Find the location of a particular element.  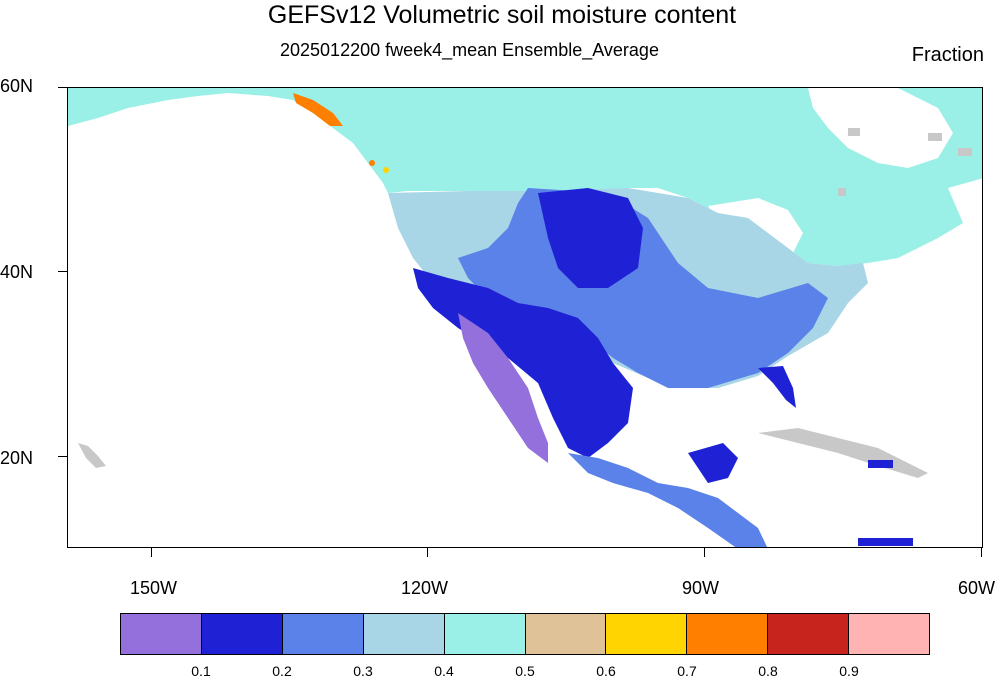

lon-label-60W: 60W is located at coordinates (977, 588).